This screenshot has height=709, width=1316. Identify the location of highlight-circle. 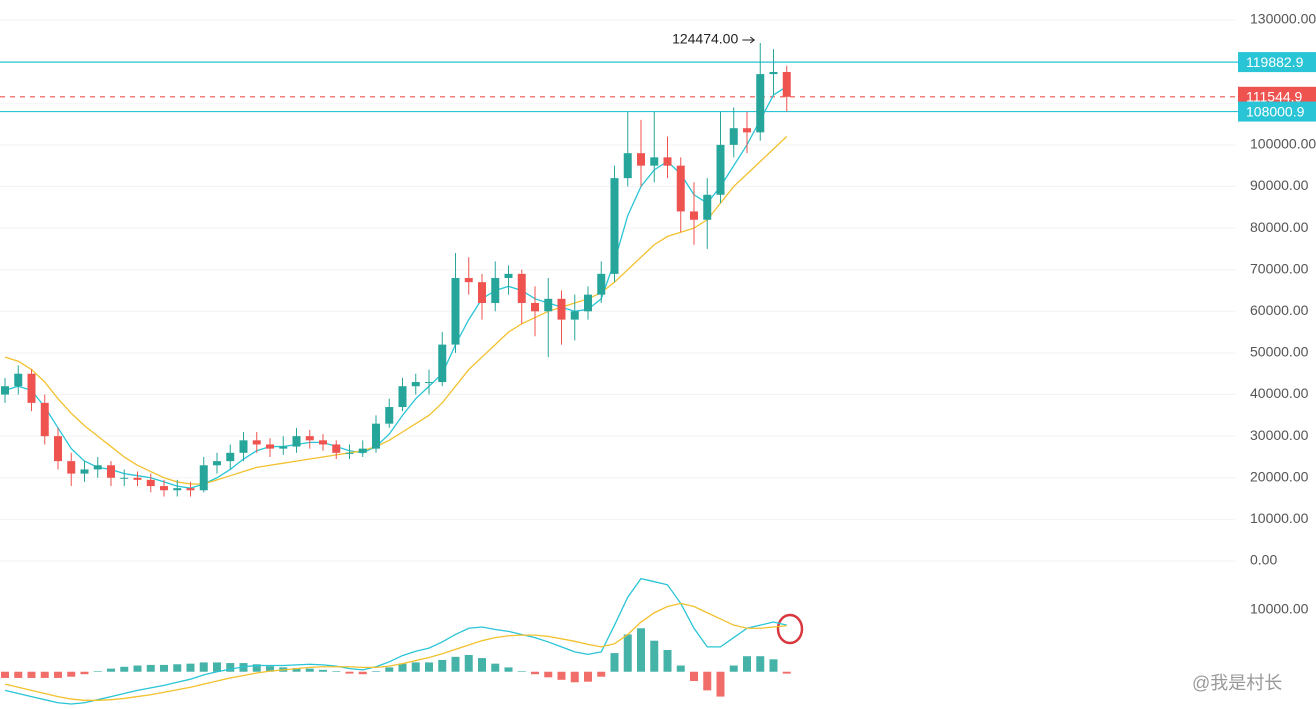
(790, 629).